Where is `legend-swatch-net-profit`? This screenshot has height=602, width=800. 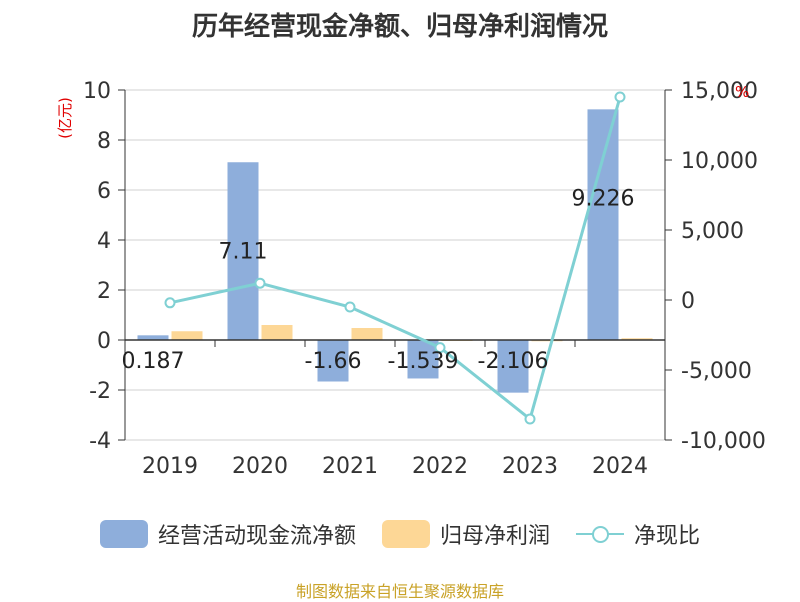
legend-swatch-net-profit is located at coordinates (405, 534).